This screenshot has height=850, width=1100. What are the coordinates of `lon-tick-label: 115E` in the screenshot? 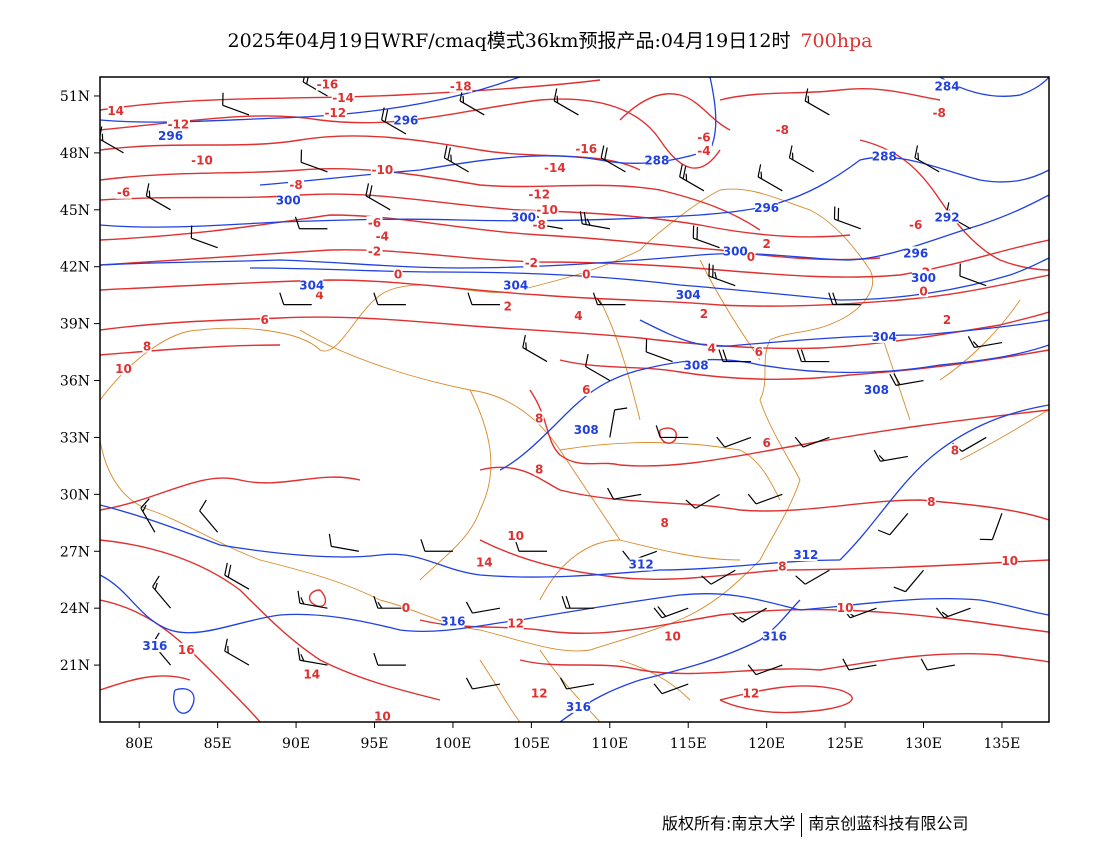 It's located at (688, 744).